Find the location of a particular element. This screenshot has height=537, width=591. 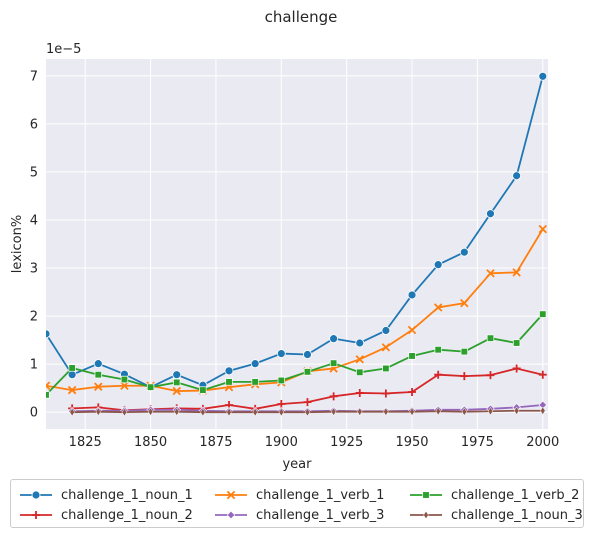

y-tick-label: 0 is located at coordinates (34, 413).